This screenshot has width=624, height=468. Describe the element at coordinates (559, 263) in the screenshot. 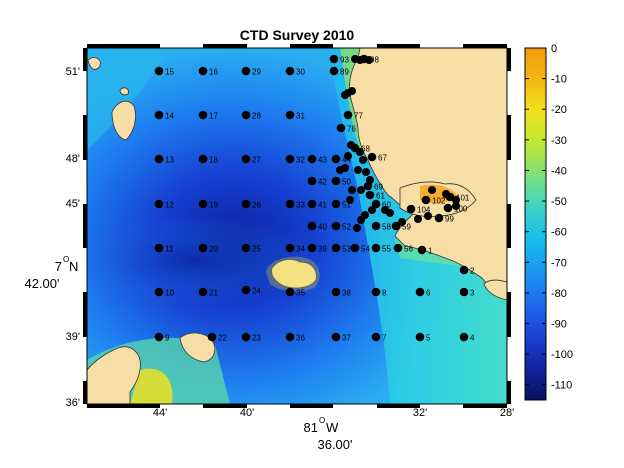

I see `colorbar-tick-label: -70` at that location.